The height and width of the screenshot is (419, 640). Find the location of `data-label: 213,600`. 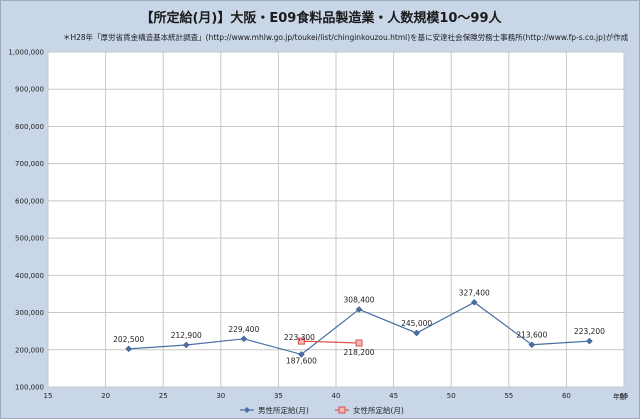

data-label: 213,600 is located at coordinates (531, 335).